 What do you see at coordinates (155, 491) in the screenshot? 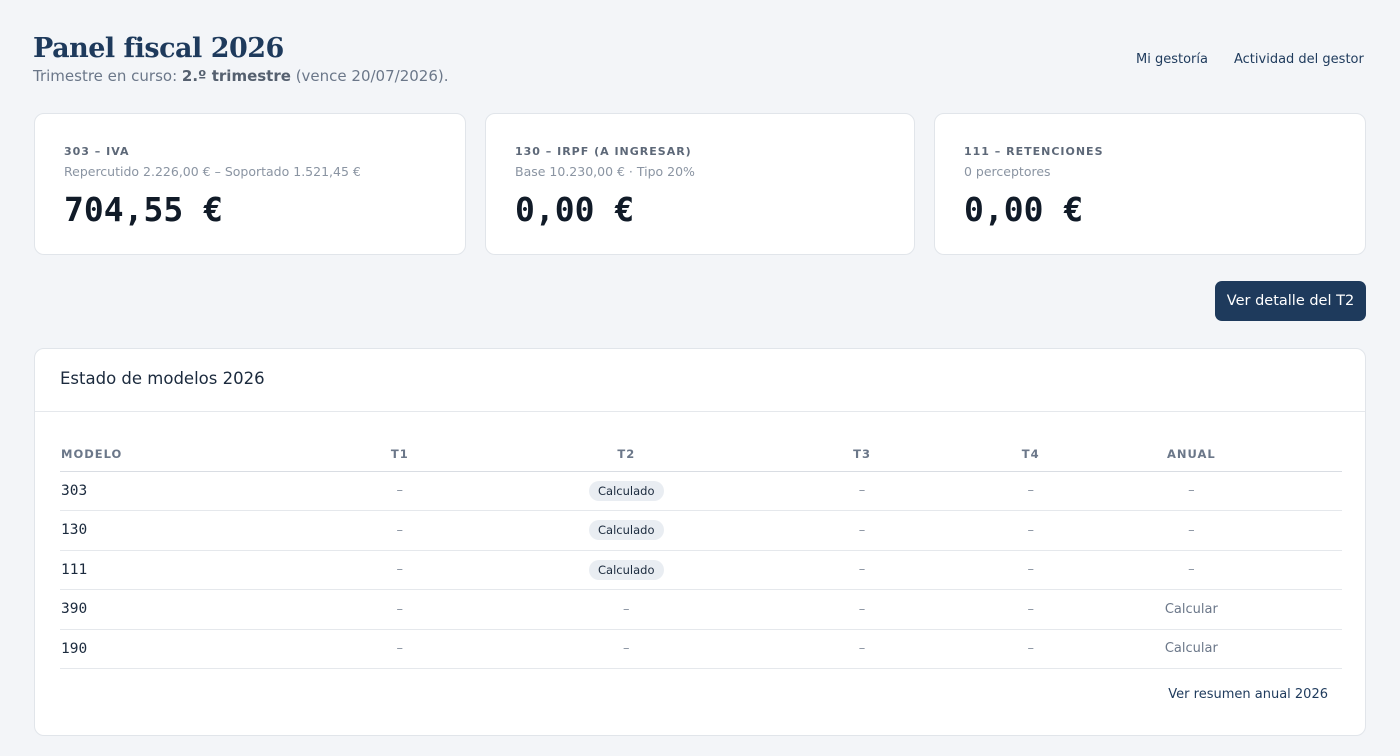
I see `table-cell: 303` at bounding box center [155, 491].